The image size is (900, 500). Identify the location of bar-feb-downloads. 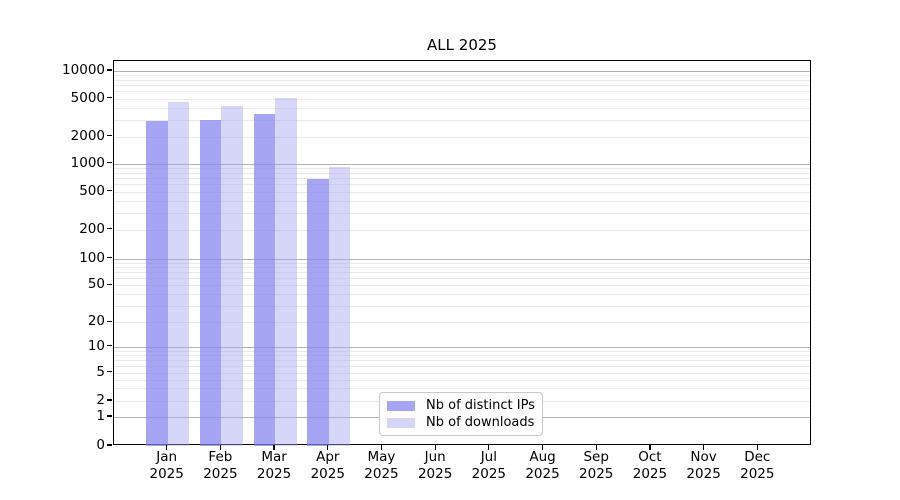
(232, 275).